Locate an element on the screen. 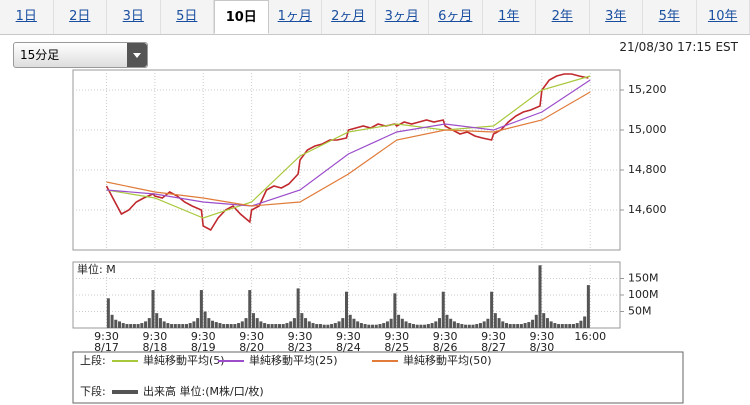  period-tab: 2日 is located at coordinates (80, 17).